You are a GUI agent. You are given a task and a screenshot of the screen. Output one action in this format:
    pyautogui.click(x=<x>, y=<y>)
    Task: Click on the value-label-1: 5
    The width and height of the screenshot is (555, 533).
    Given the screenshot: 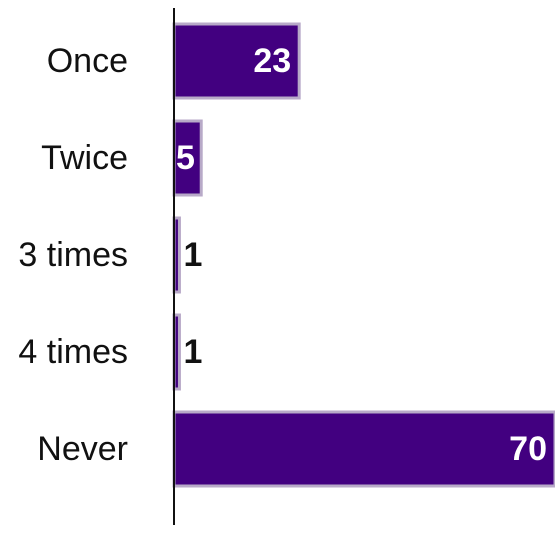 What is the action you would take?
    pyautogui.click(x=185, y=158)
    